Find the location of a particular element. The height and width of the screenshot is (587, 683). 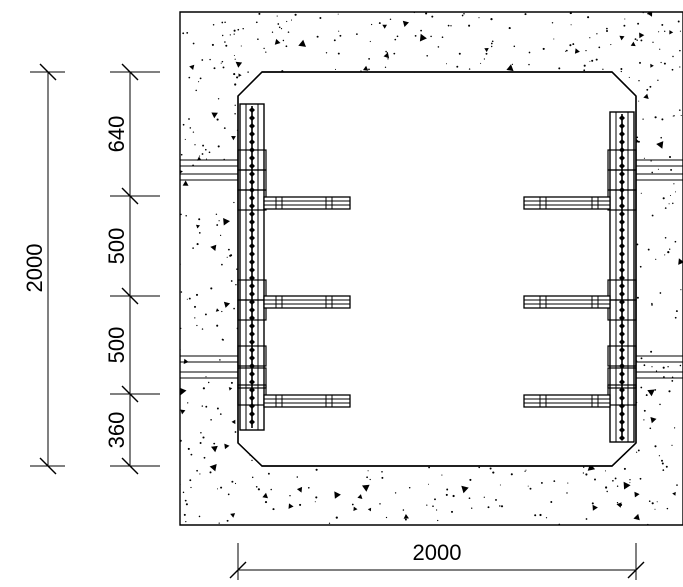

segment-label-4: 360 is located at coordinates (116, 430).